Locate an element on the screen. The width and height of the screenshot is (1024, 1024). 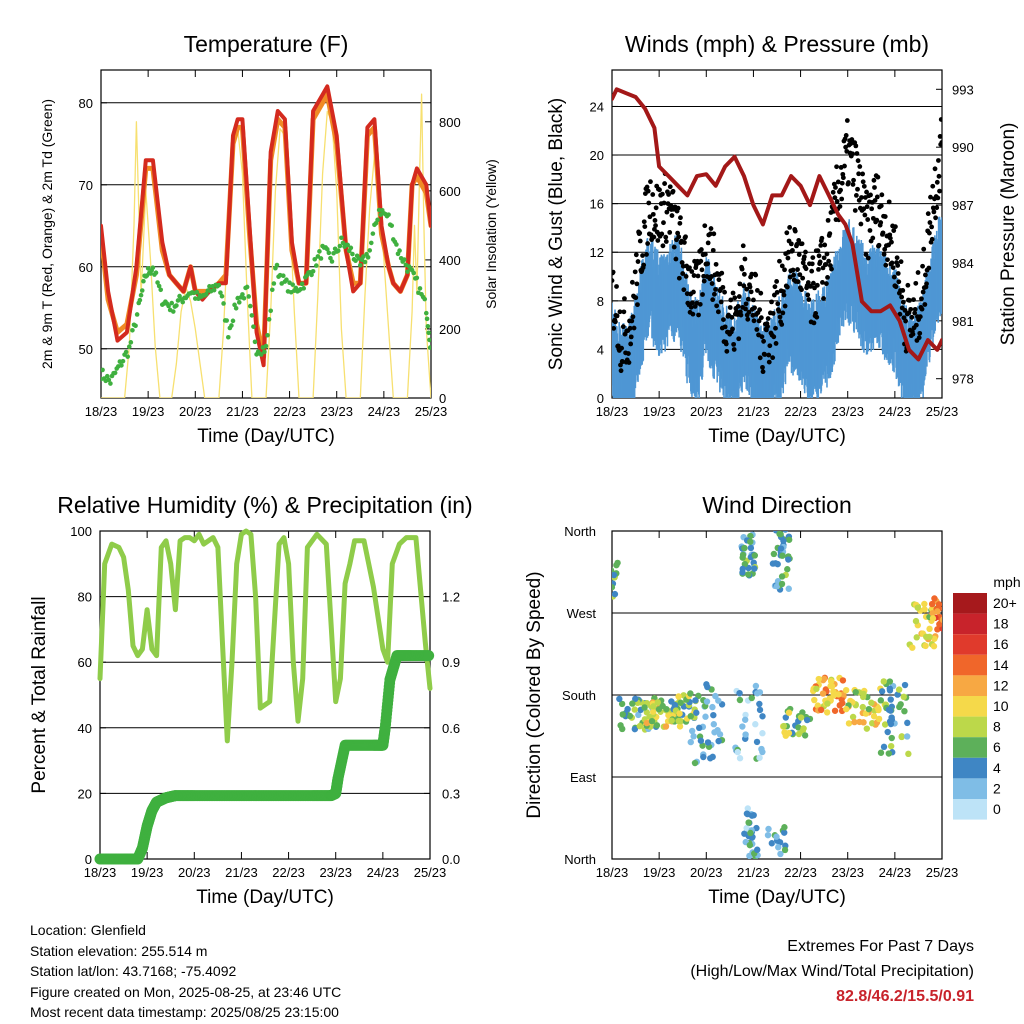
legend-label: 20+ is located at coordinates (1005, 603).